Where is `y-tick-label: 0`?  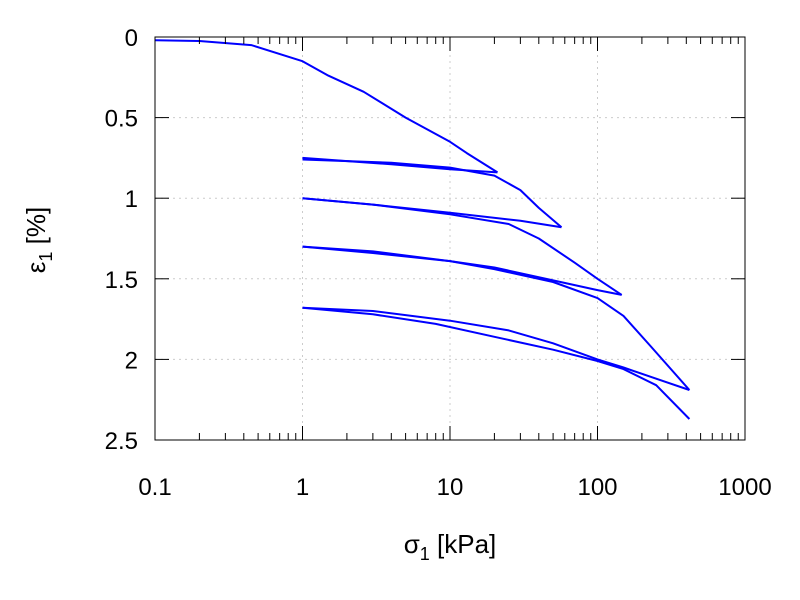
y-tick-label: 0 is located at coordinates (131, 38).